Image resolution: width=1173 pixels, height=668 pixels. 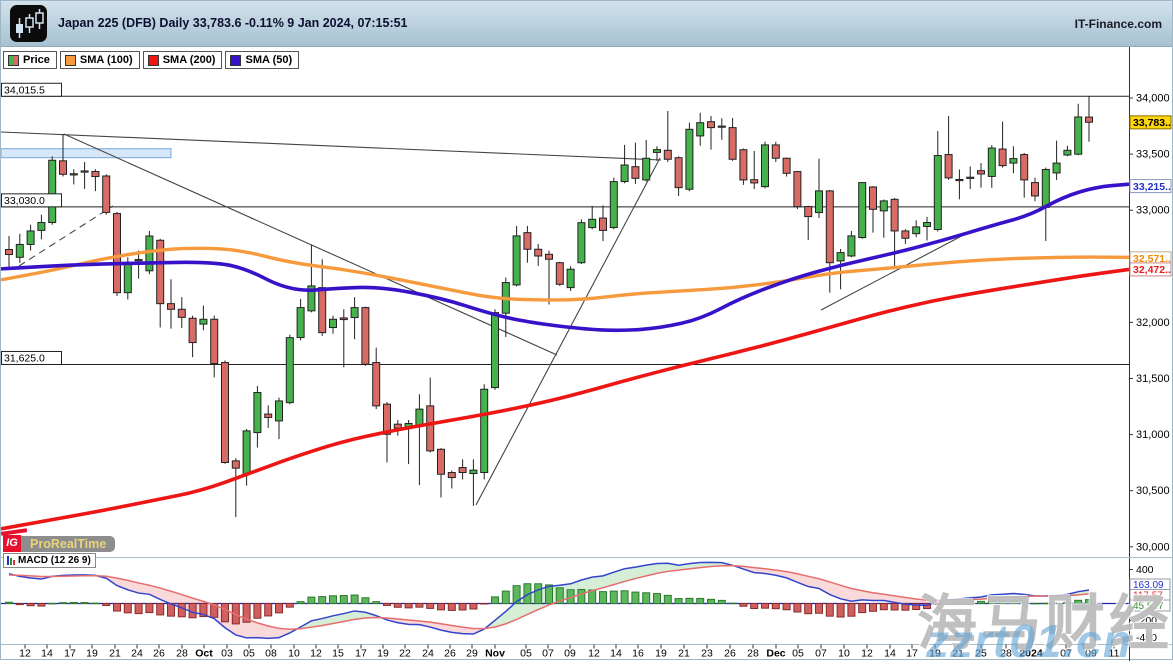 What do you see at coordinates (1146, 621) in the screenshot?
I see `macd-tick-label: -200` at bounding box center [1146, 621].